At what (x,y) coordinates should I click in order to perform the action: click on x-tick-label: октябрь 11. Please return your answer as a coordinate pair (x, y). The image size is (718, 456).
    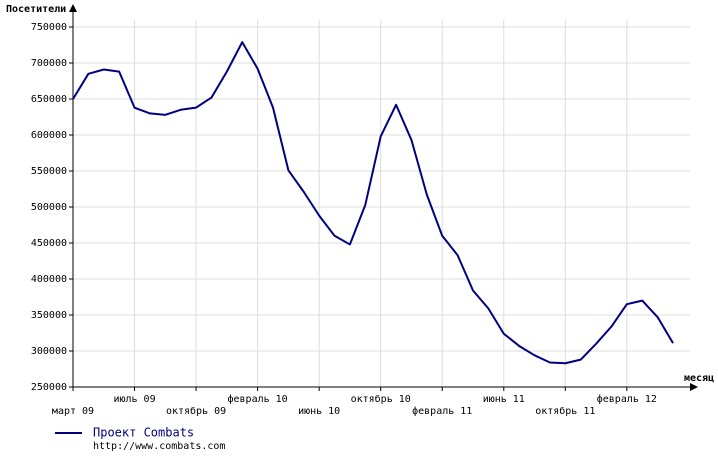
    Looking at the image, I should click on (565, 411).